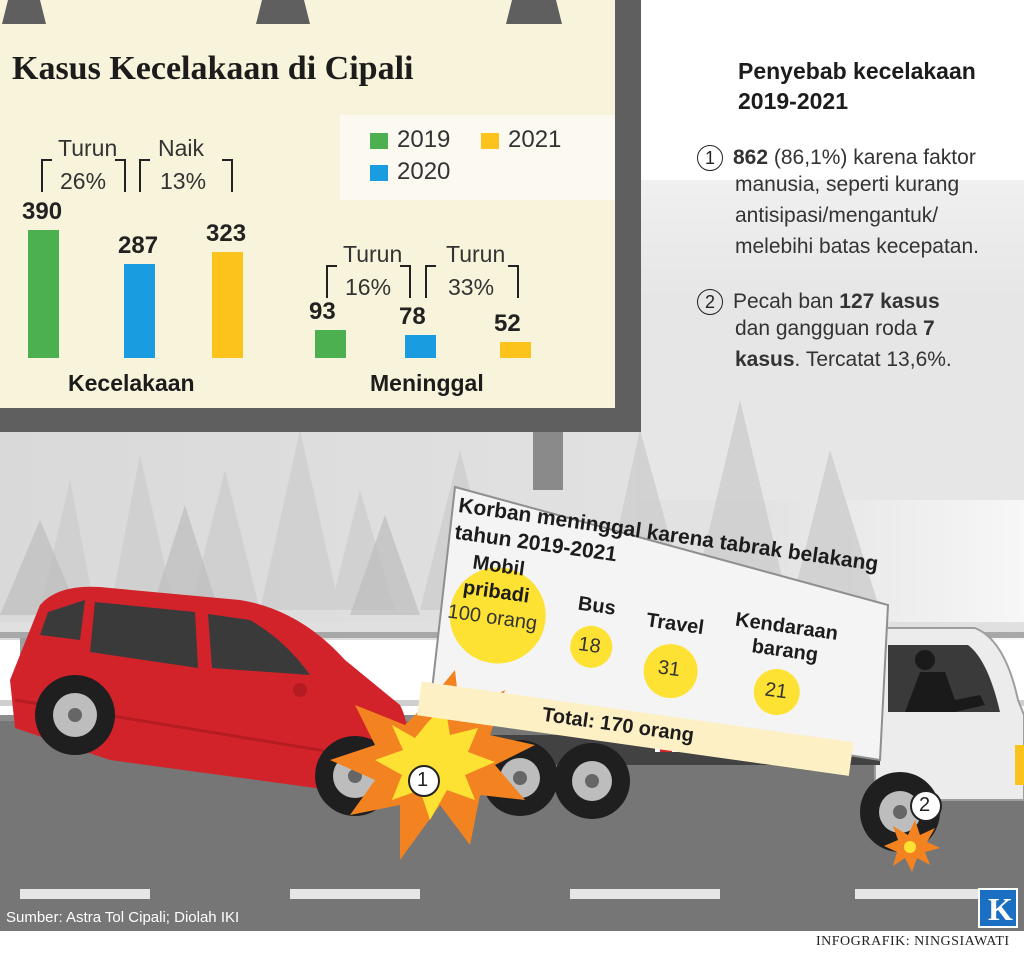 The height and width of the screenshot is (955, 1024). Describe the element at coordinates (83, 181) in the screenshot. I see `change-value-k1: 26%` at that location.